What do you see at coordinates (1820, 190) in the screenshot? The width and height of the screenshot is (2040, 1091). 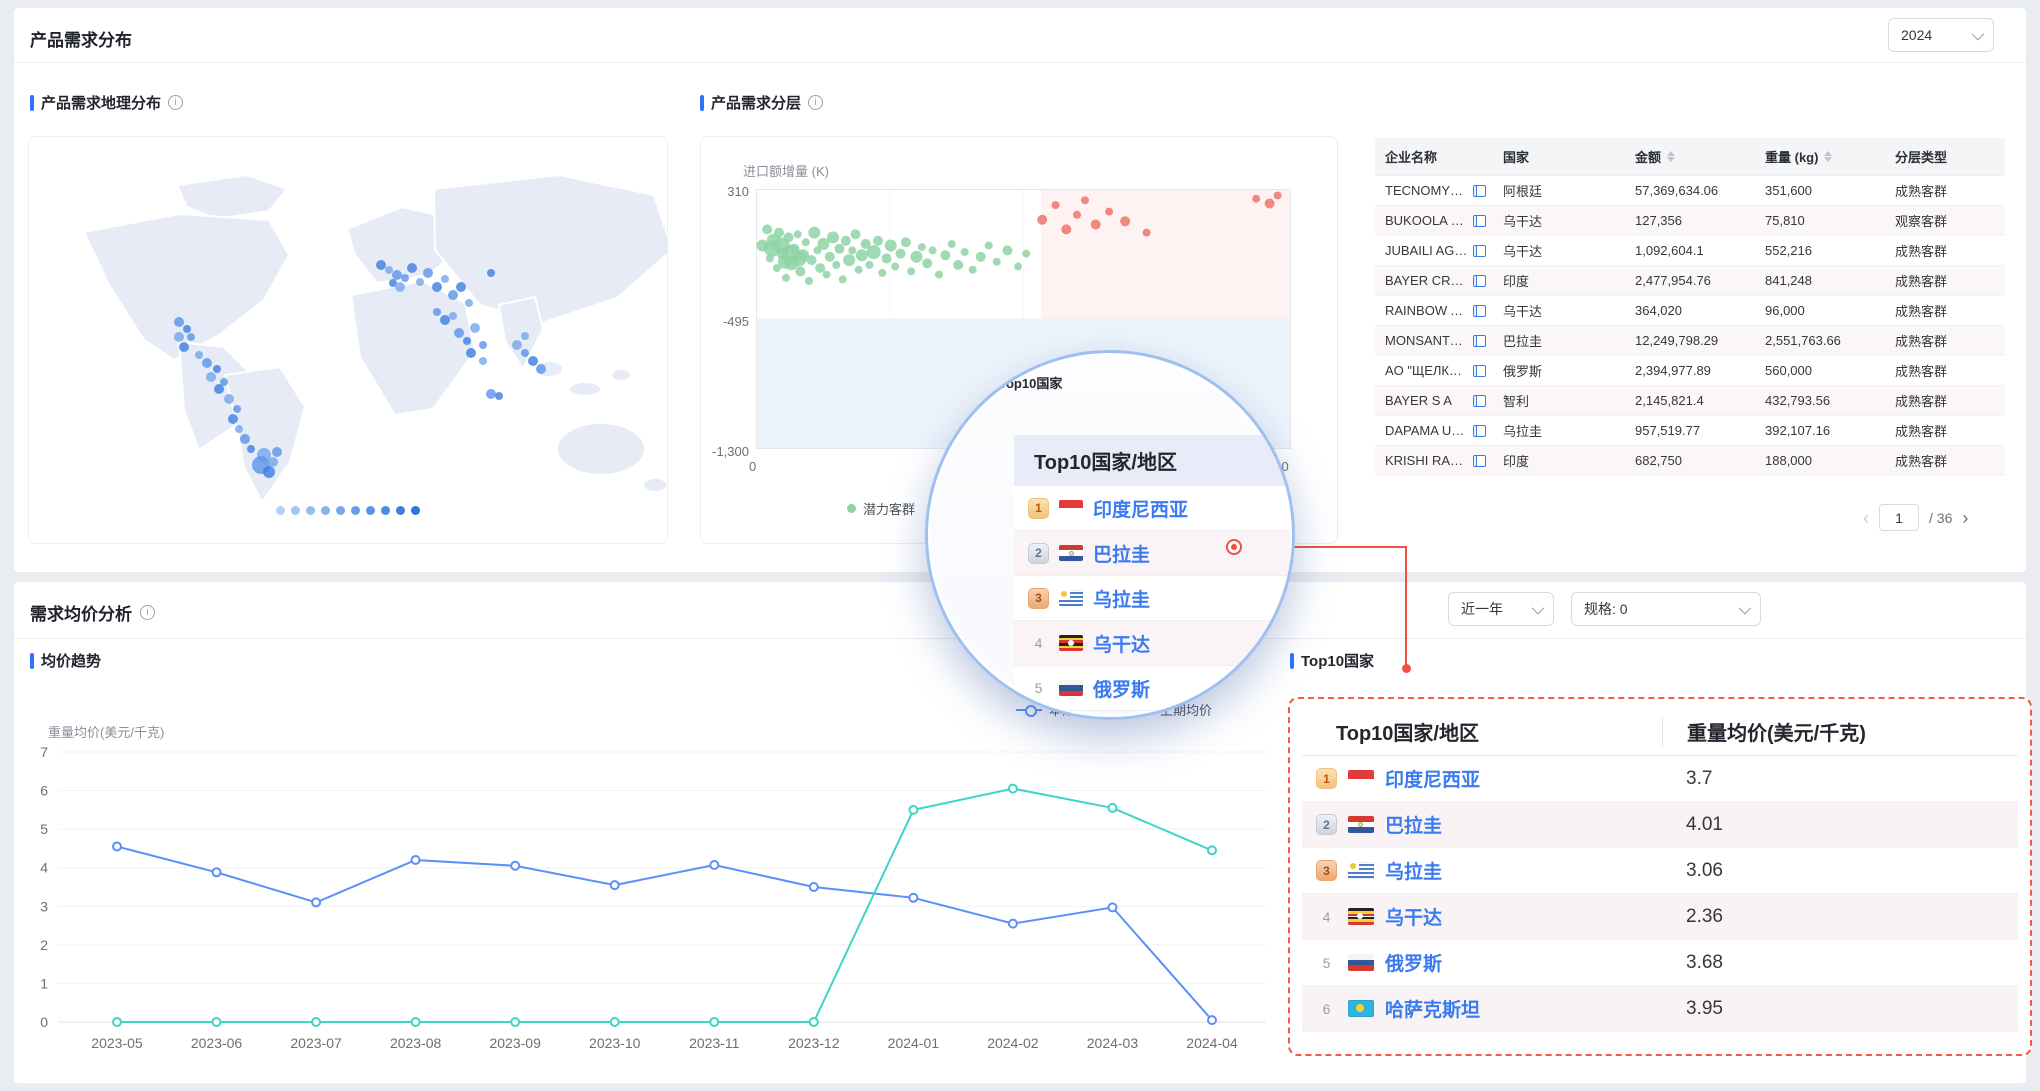 I see `weight-cell: 351,600` at bounding box center [1820, 190].